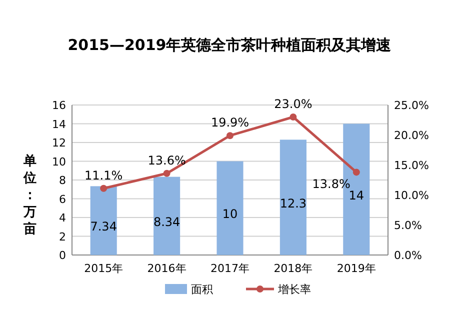 This screenshot has width=459, height=324. Describe the element at coordinates (59, 161) in the screenshot. I see `y-tick-label: 10` at that location.